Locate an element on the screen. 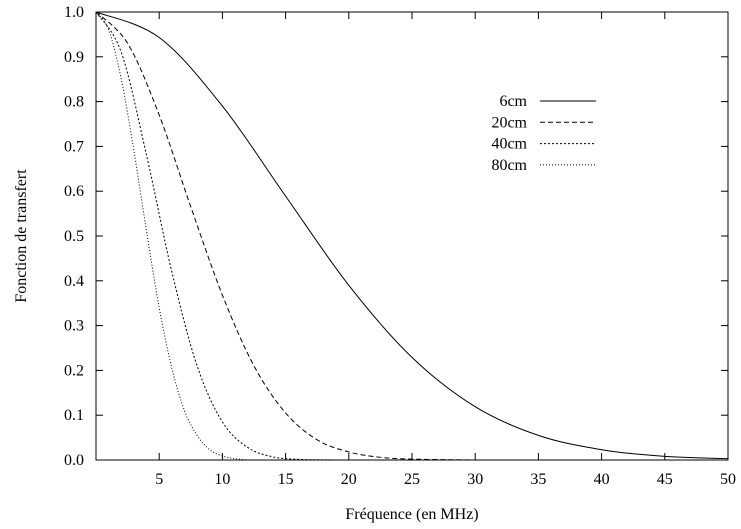 The image size is (741, 529). x-tick-label: 10 is located at coordinates (222, 479).